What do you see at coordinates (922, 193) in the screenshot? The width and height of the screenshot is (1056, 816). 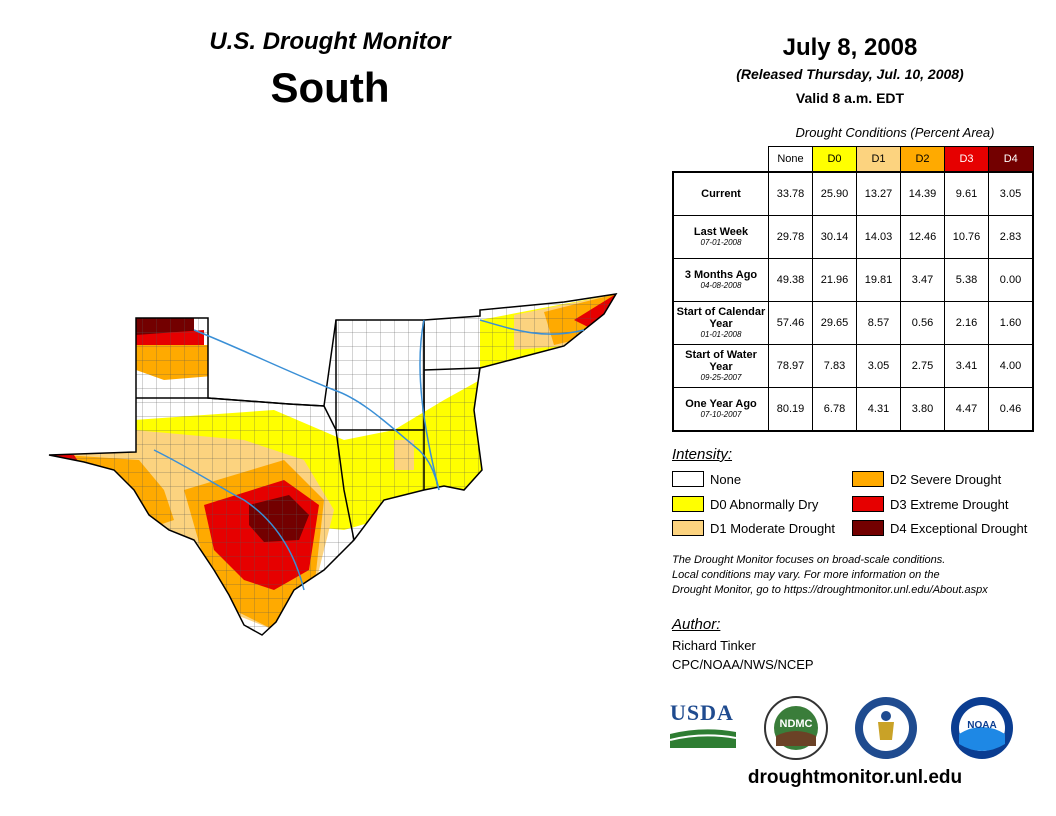 I see `cell: 14.39` at bounding box center [922, 193].